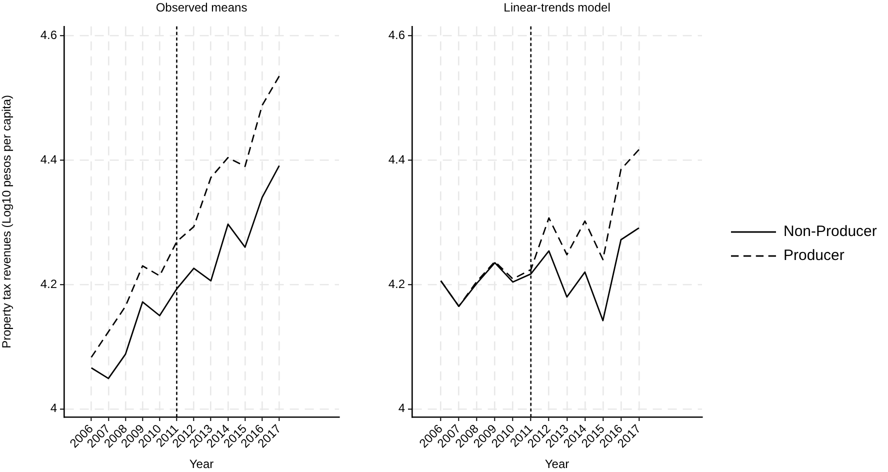  What do you see at coordinates (557, 7) in the screenshot?
I see `chart-title: Linear-trends model` at bounding box center [557, 7].